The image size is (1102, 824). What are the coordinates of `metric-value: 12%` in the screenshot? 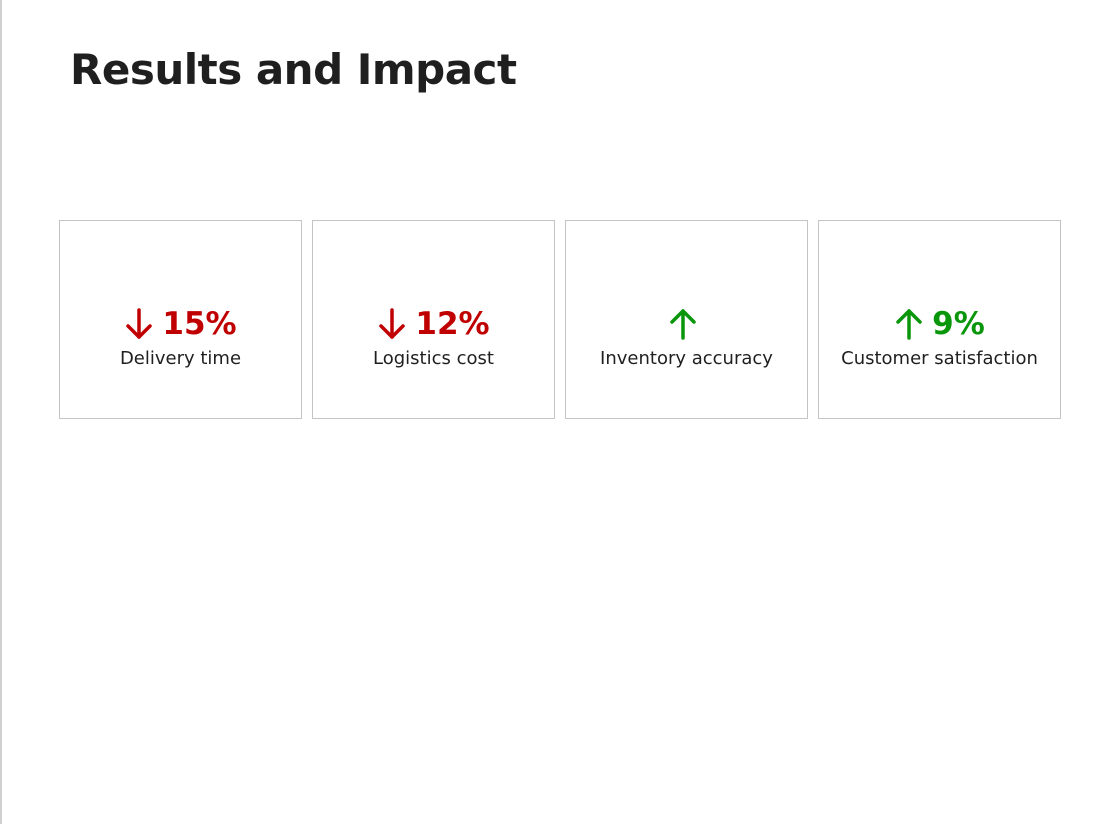 It's located at (452, 324).